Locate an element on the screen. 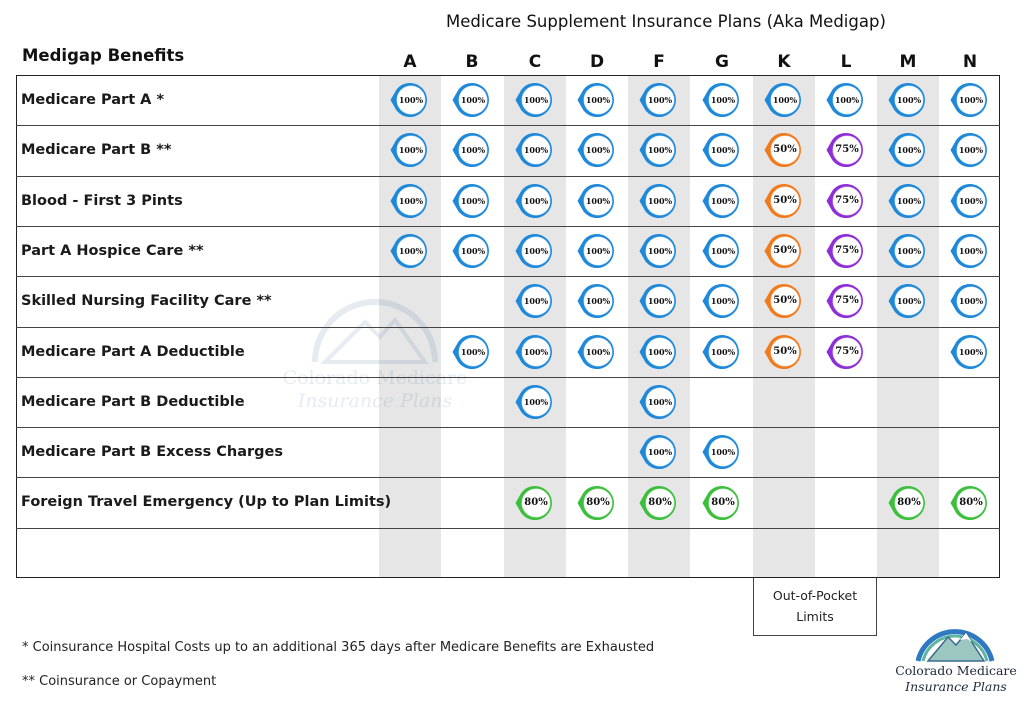 This screenshot has width=1024, height=710. coverage-badge-k: 100% is located at coordinates (784, 100).